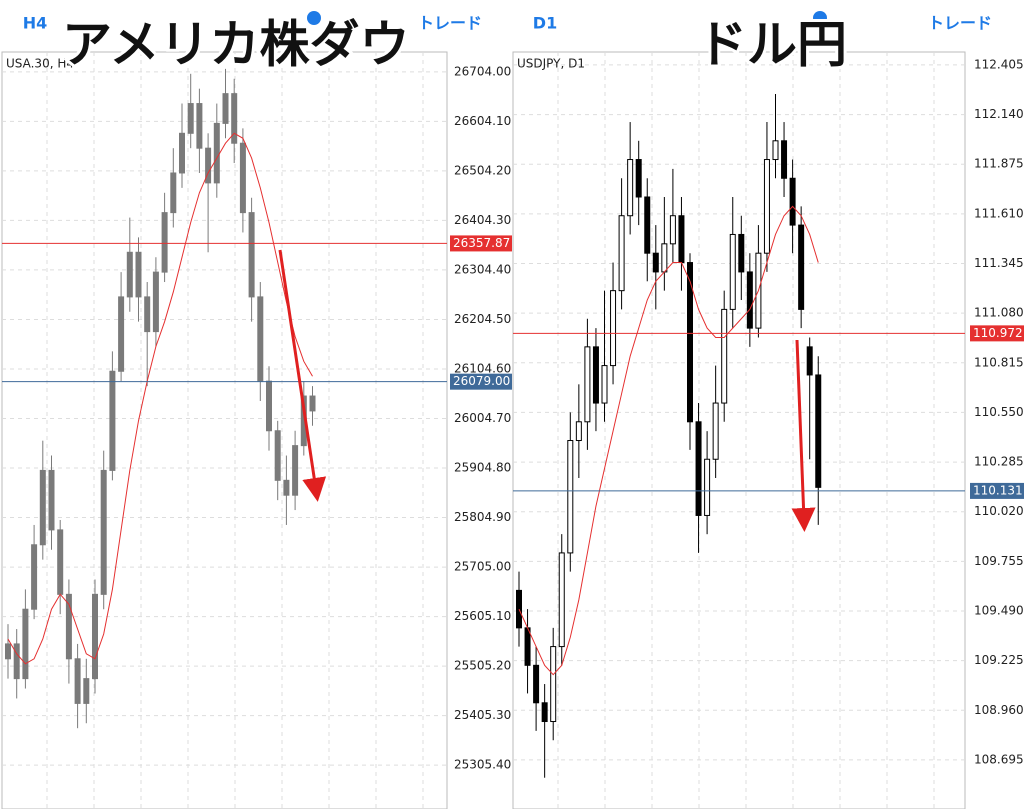  I want to click on y-tick-label: 110.550, so click(999, 412).